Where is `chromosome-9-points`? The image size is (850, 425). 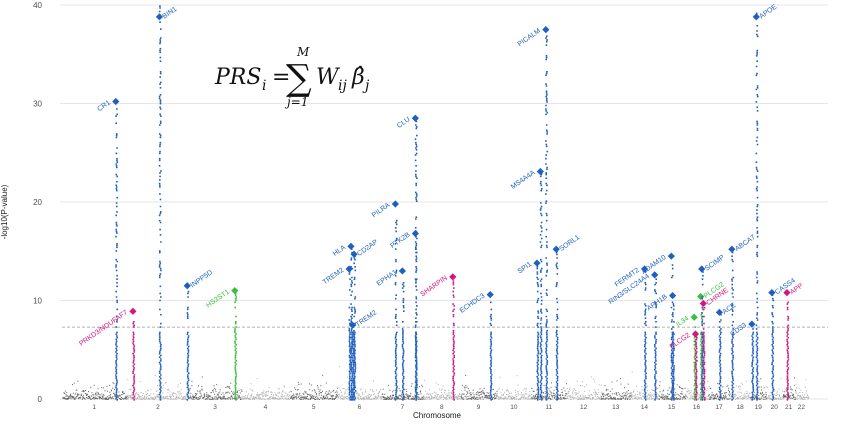
chromosome-9-points is located at coordinates (479, 387).